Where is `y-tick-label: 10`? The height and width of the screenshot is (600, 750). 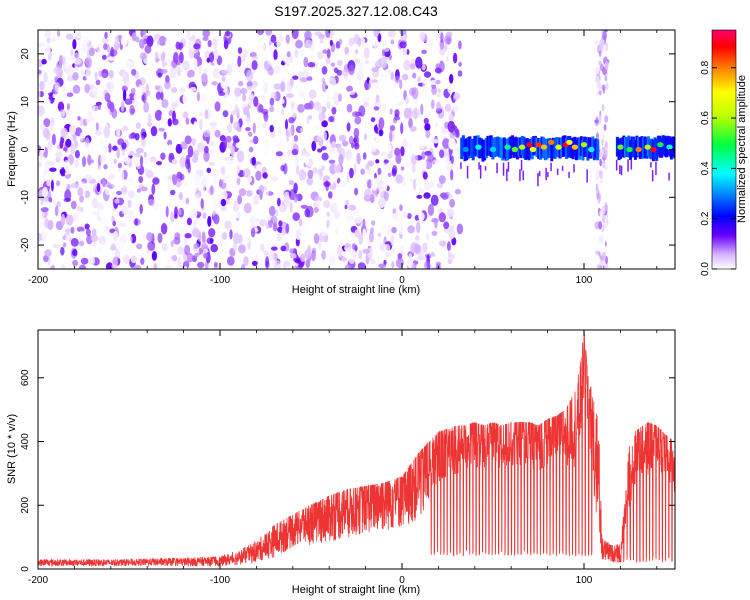
y-tick-label: 10 is located at coordinates (25, 102).